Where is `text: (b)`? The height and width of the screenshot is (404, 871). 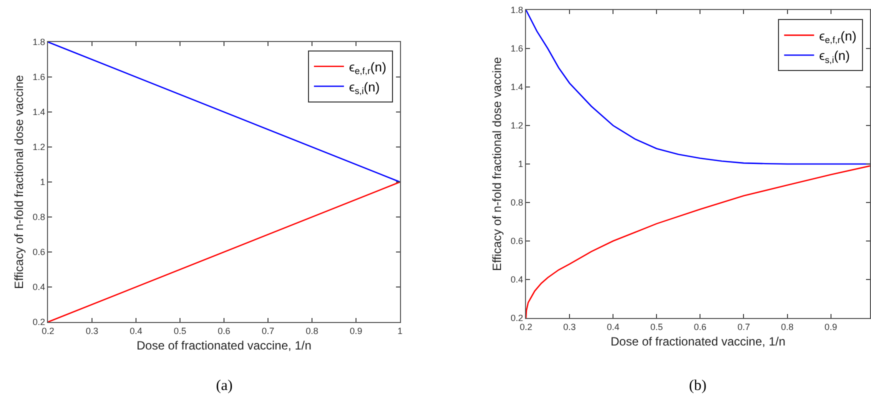
text: (b) is located at coordinates (697, 386).